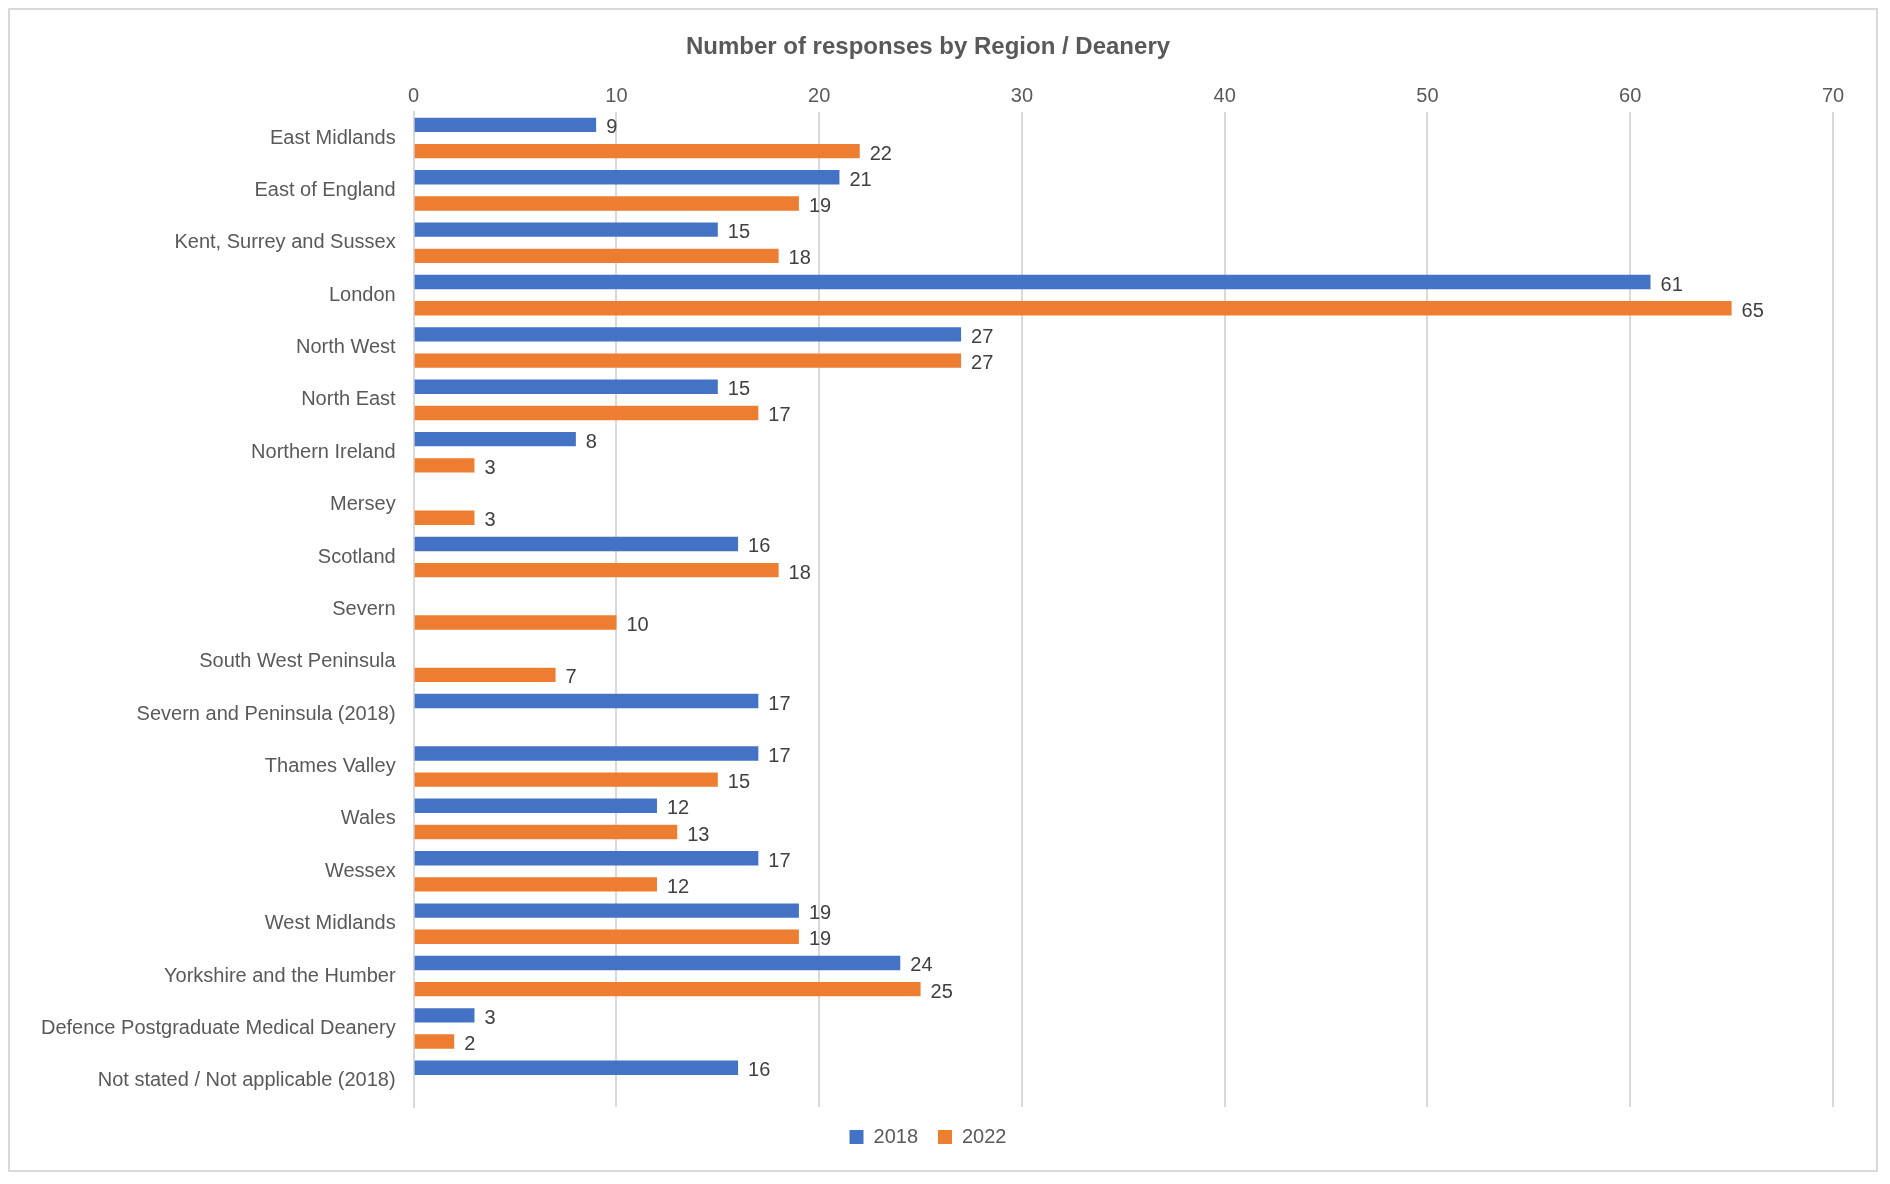  I want to click on y-tick-label: North West, so click(346, 346).